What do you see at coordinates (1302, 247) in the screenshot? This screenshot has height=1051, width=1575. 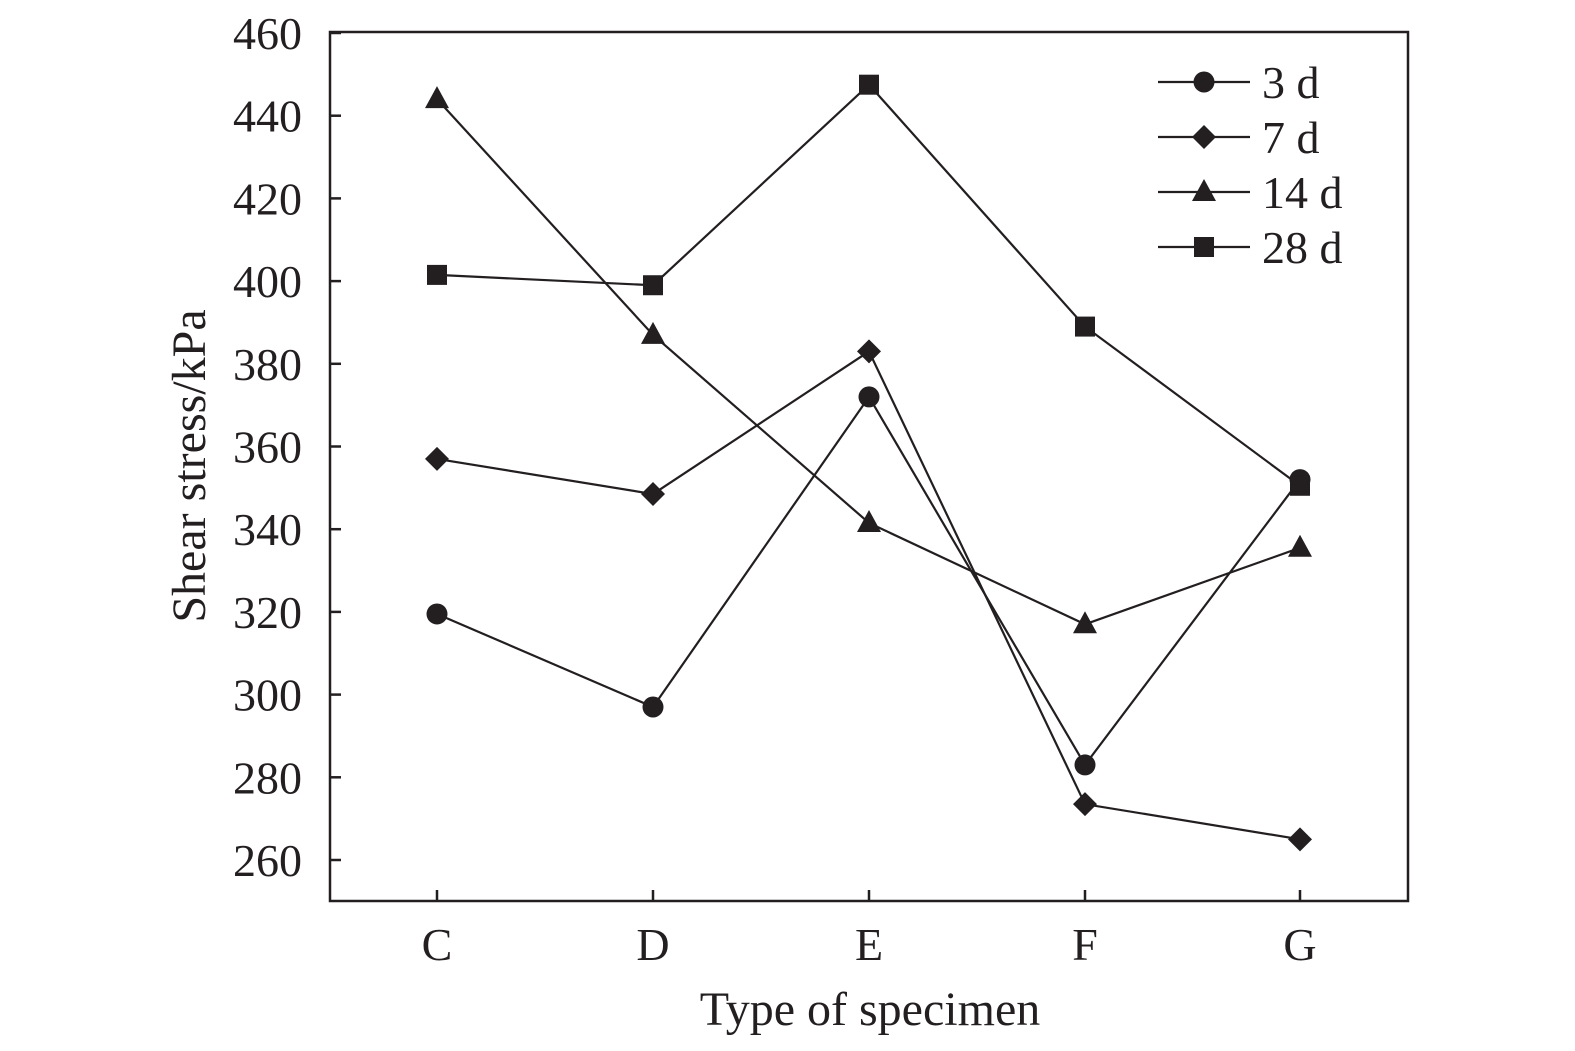 I see `legend-label: 28 d` at bounding box center [1302, 247].